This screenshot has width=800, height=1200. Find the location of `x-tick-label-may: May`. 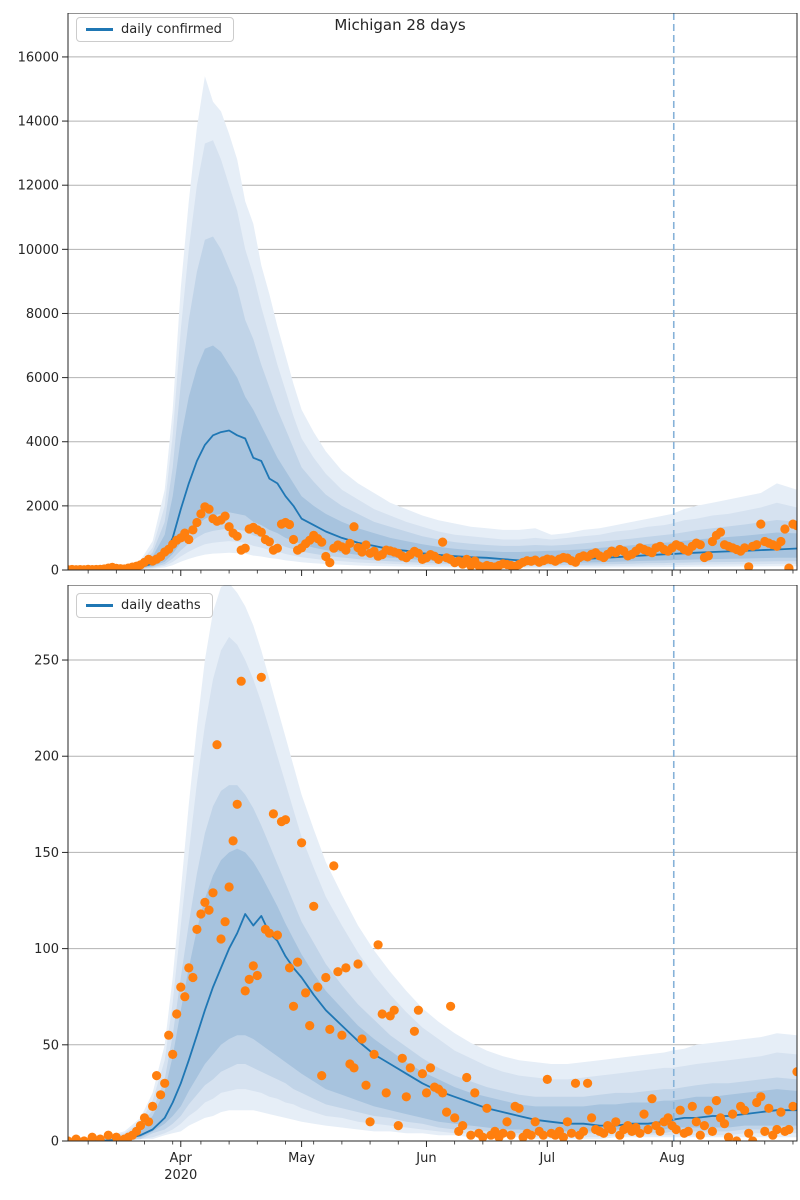

x-tick-label-may: May is located at coordinates (301, 1158).